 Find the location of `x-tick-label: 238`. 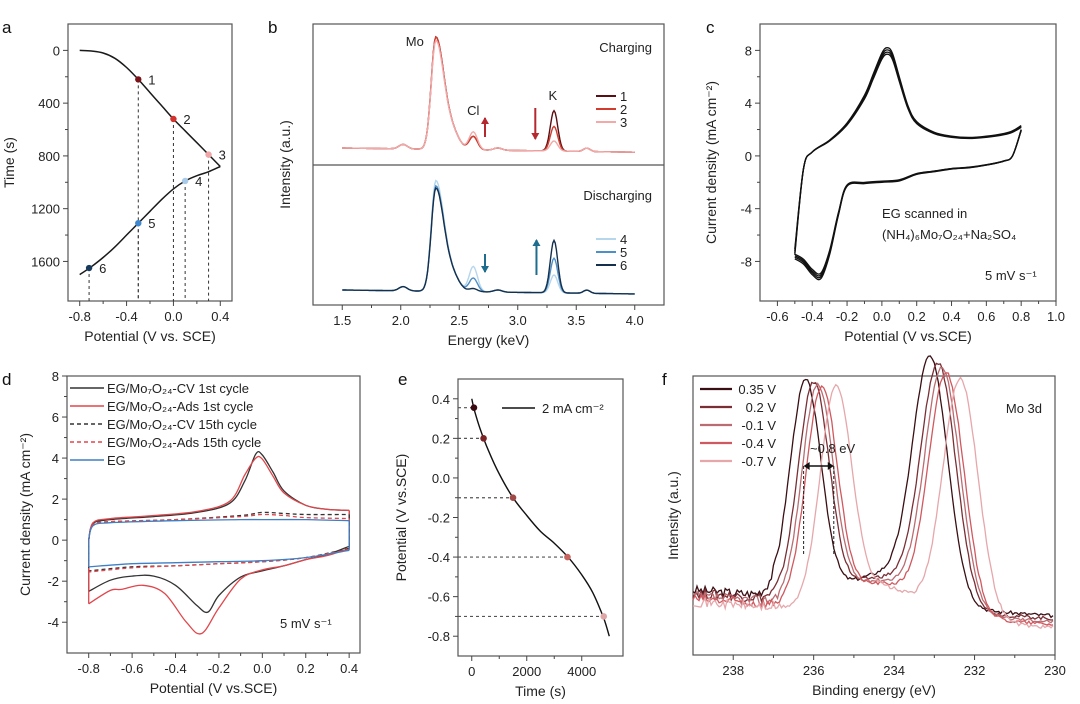

x-tick-label: 238 is located at coordinates (733, 670).